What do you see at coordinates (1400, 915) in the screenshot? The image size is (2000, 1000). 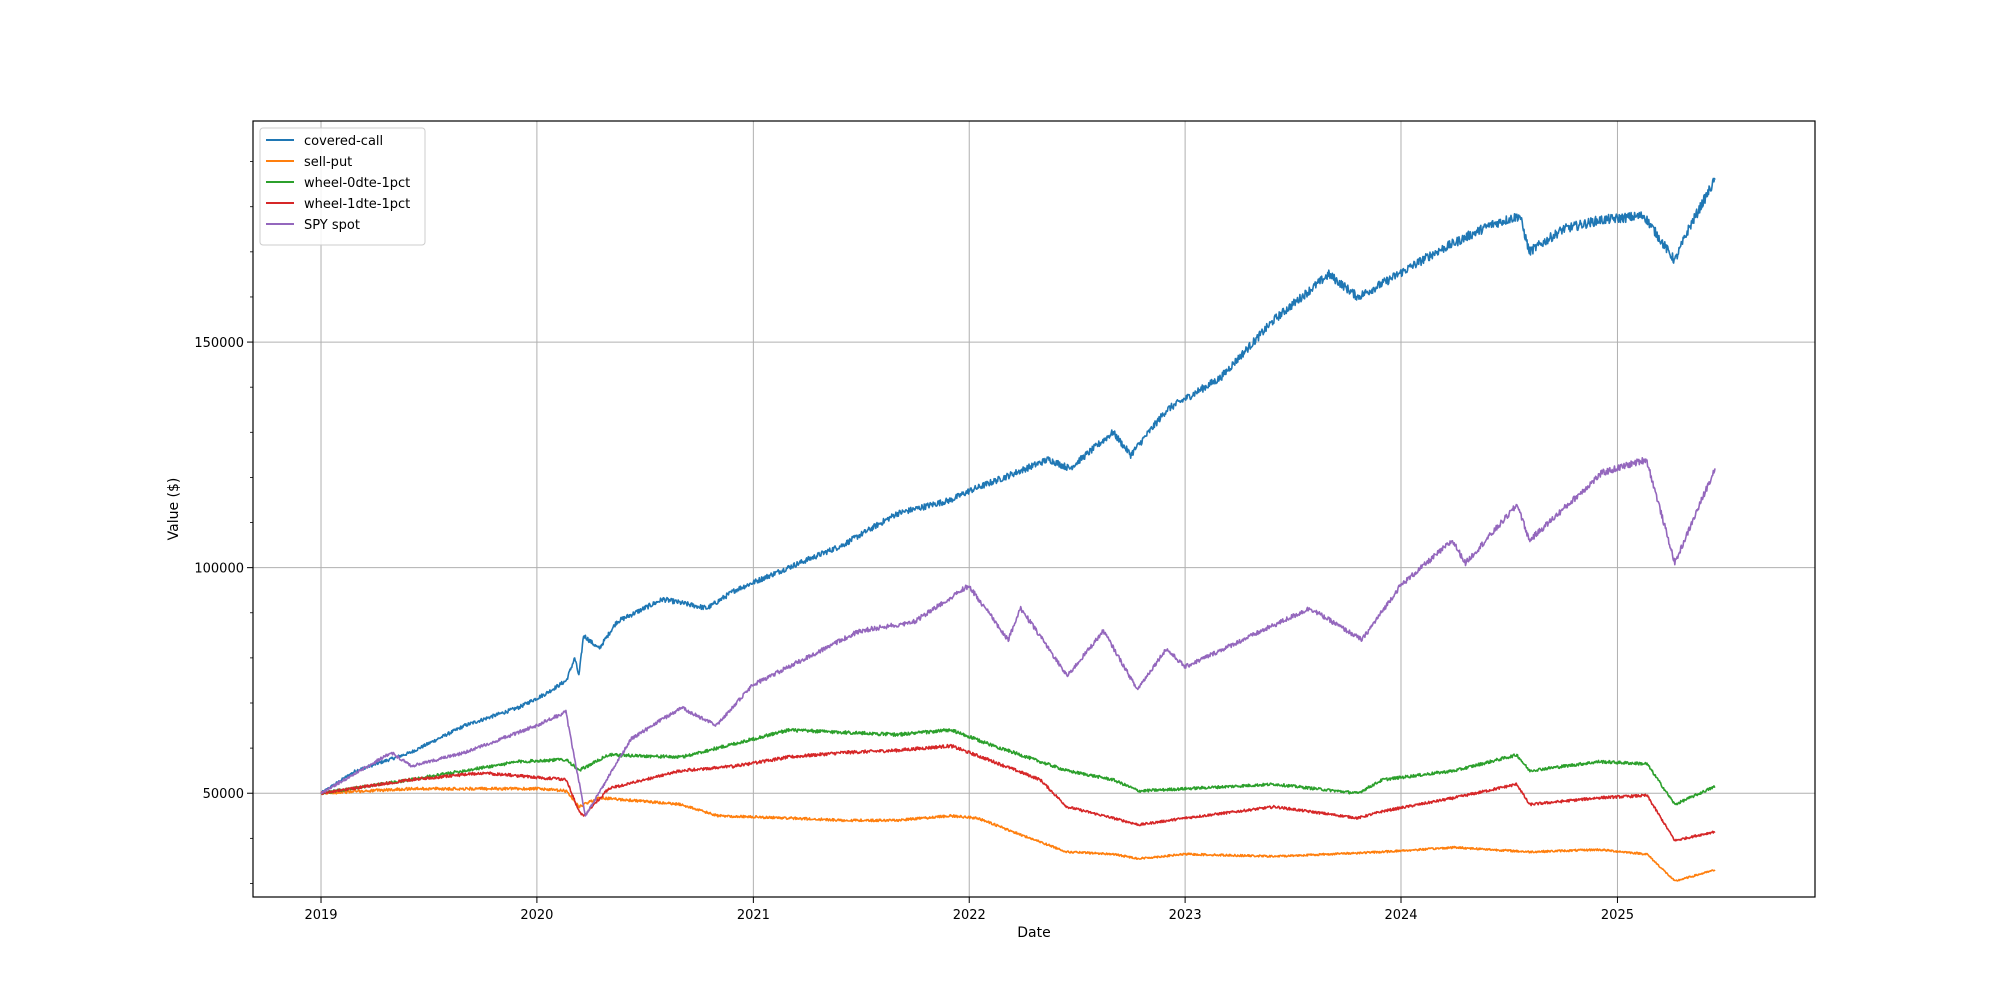 I see `x-tick-label: 2024` at bounding box center [1400, 915].